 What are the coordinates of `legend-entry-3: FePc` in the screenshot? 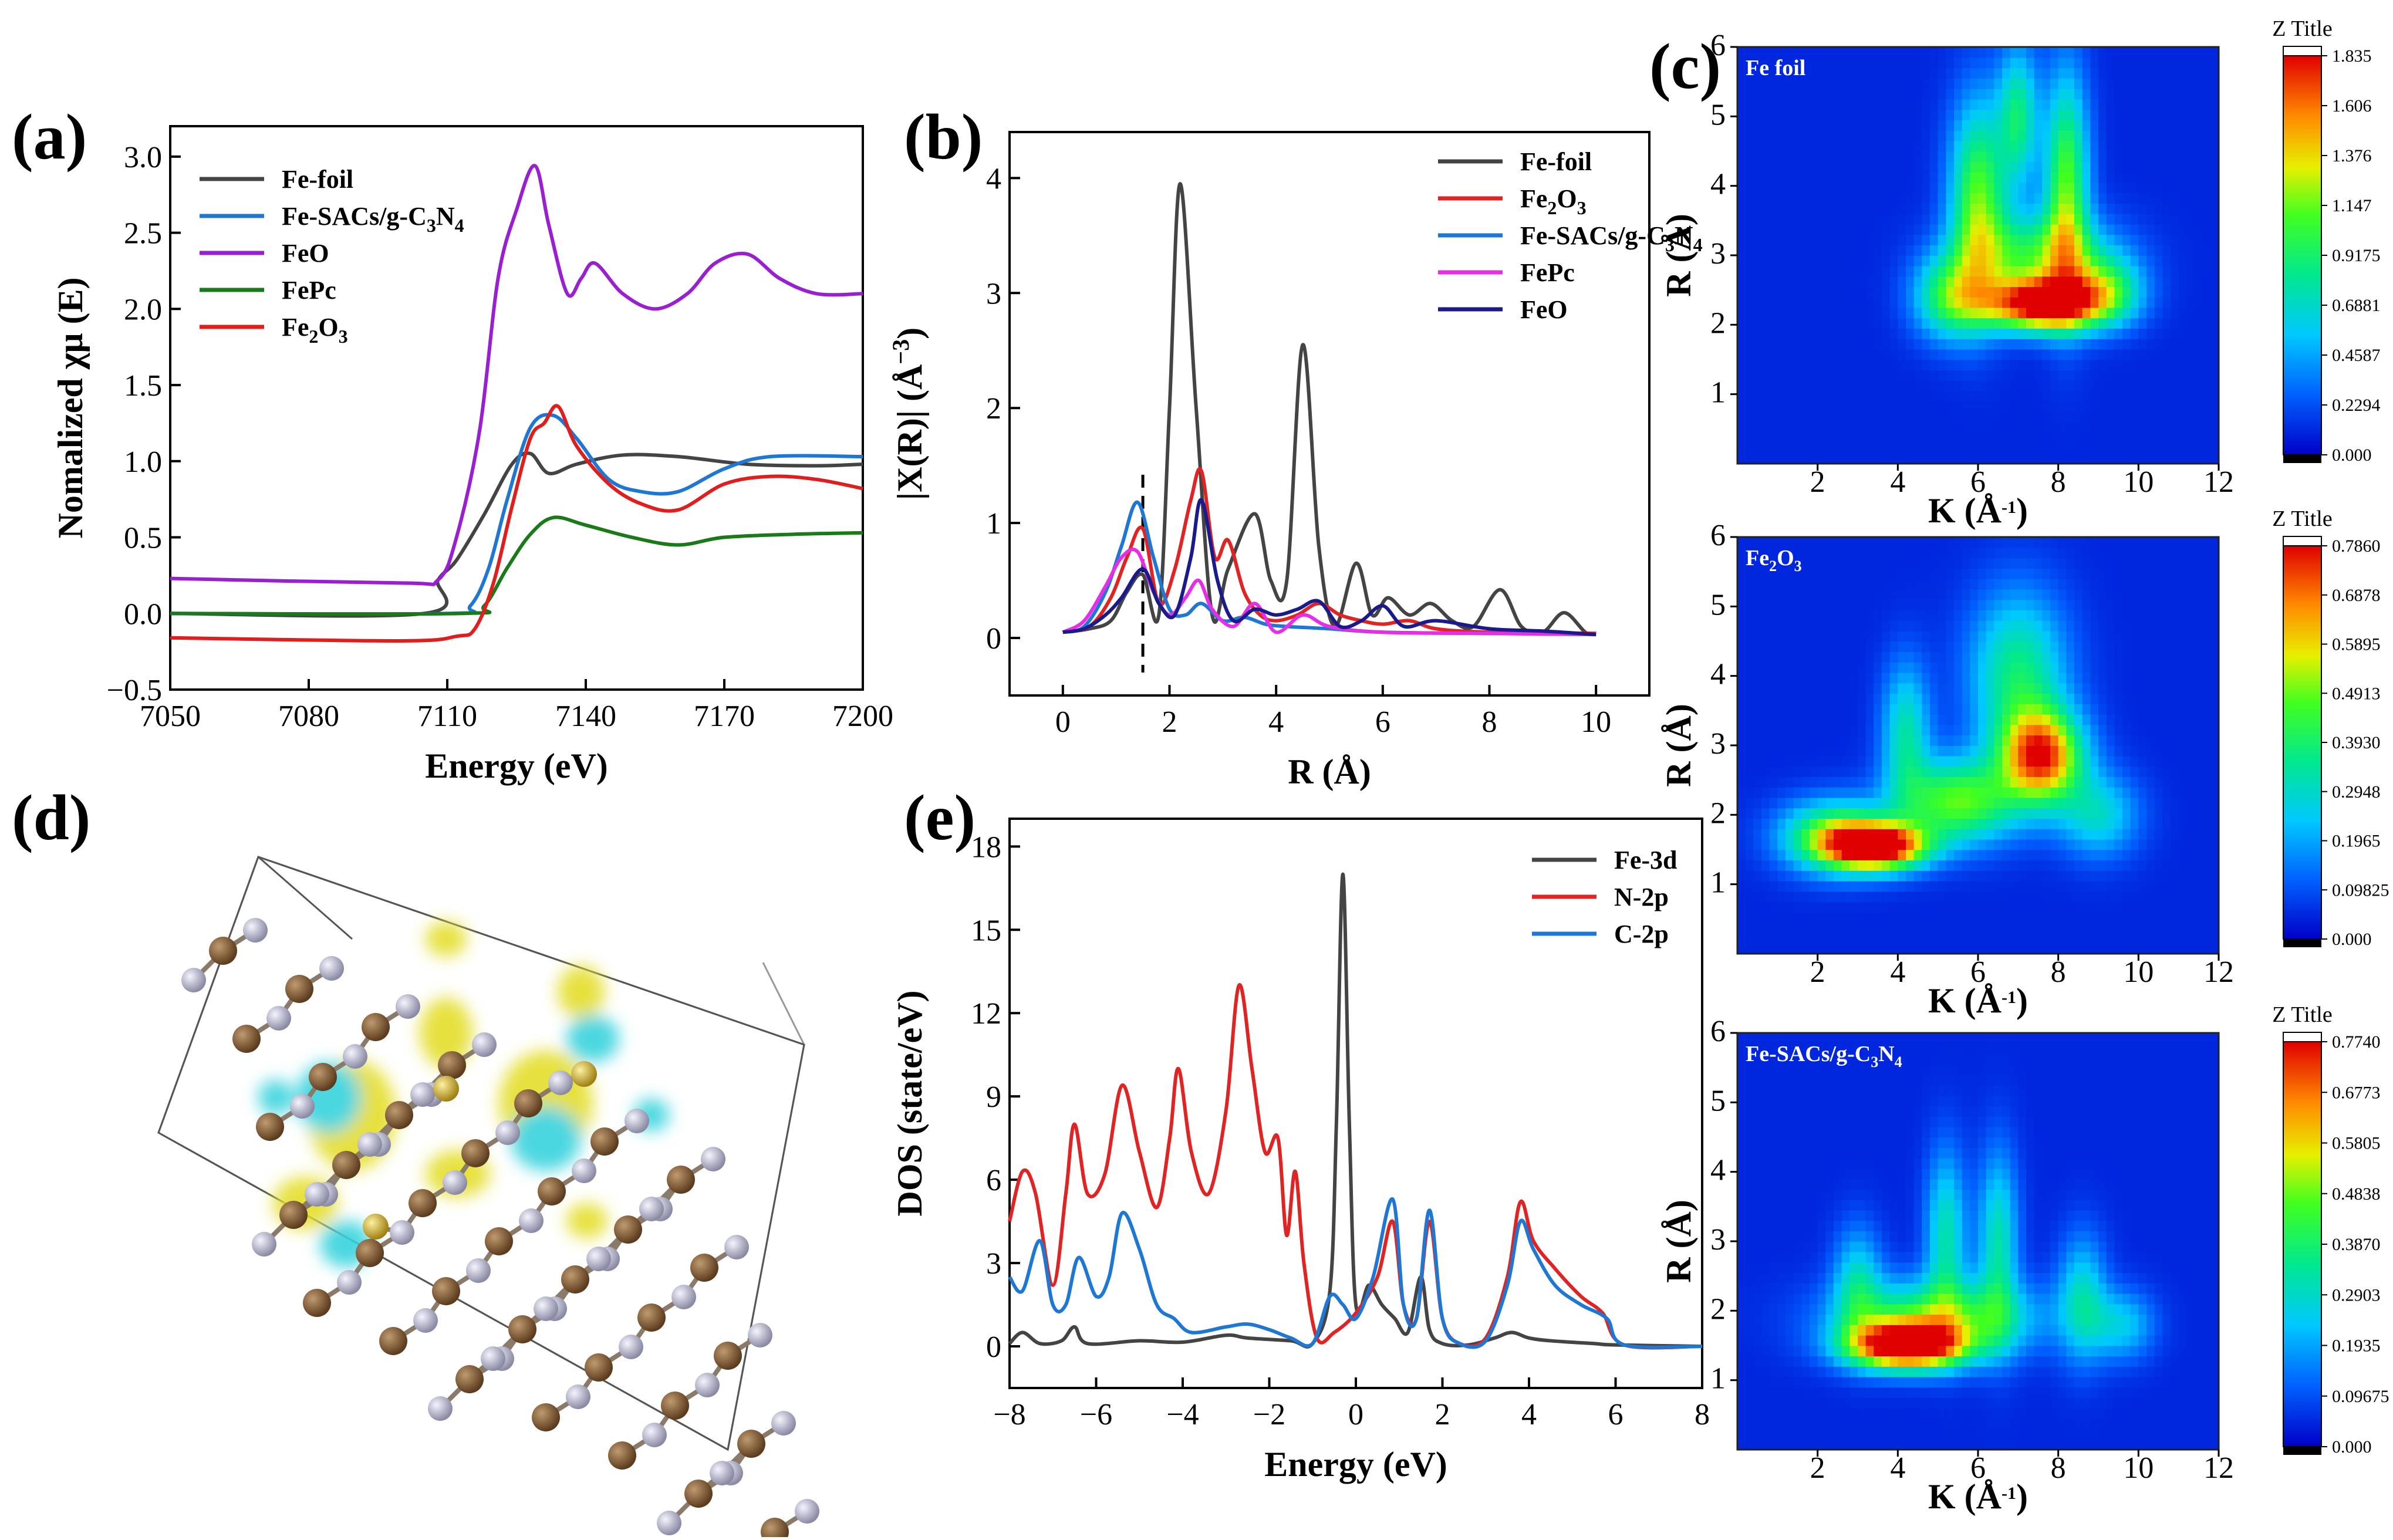 It's located at (309, 290).